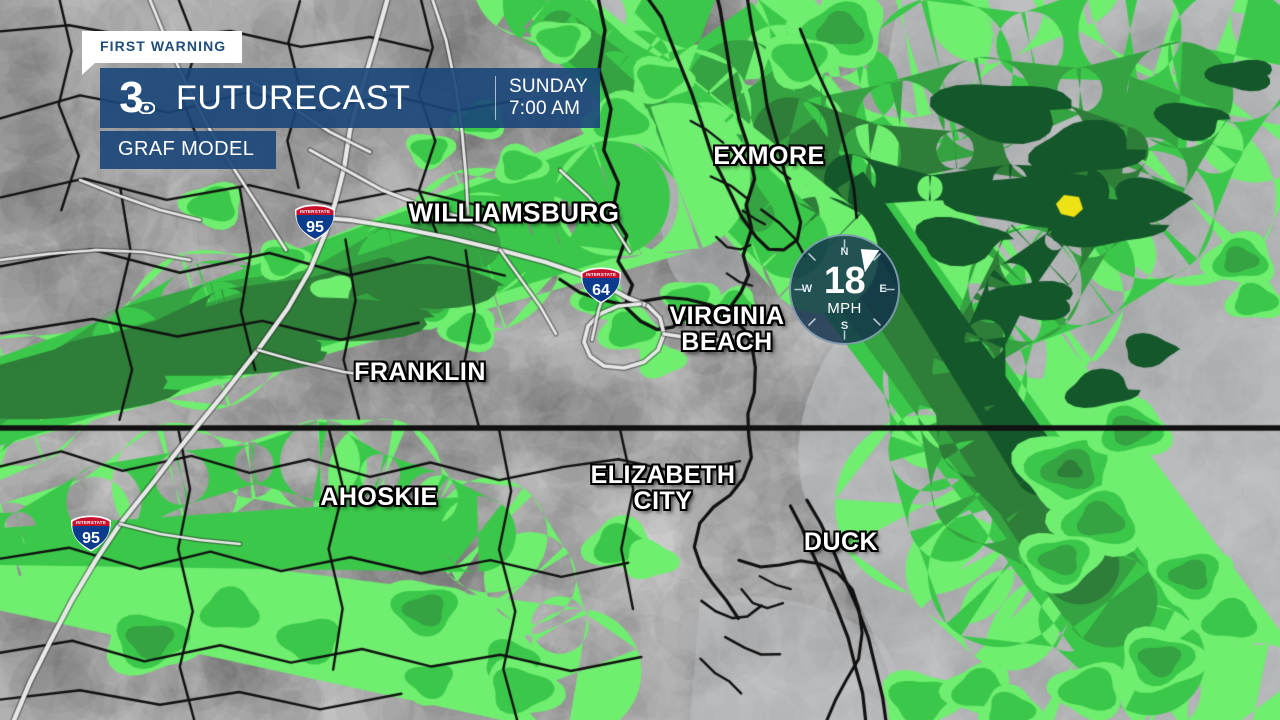 This screenshot has height=720, width=1280. I want to click on model-banner: GRAF MODEL, so click(188, 150).